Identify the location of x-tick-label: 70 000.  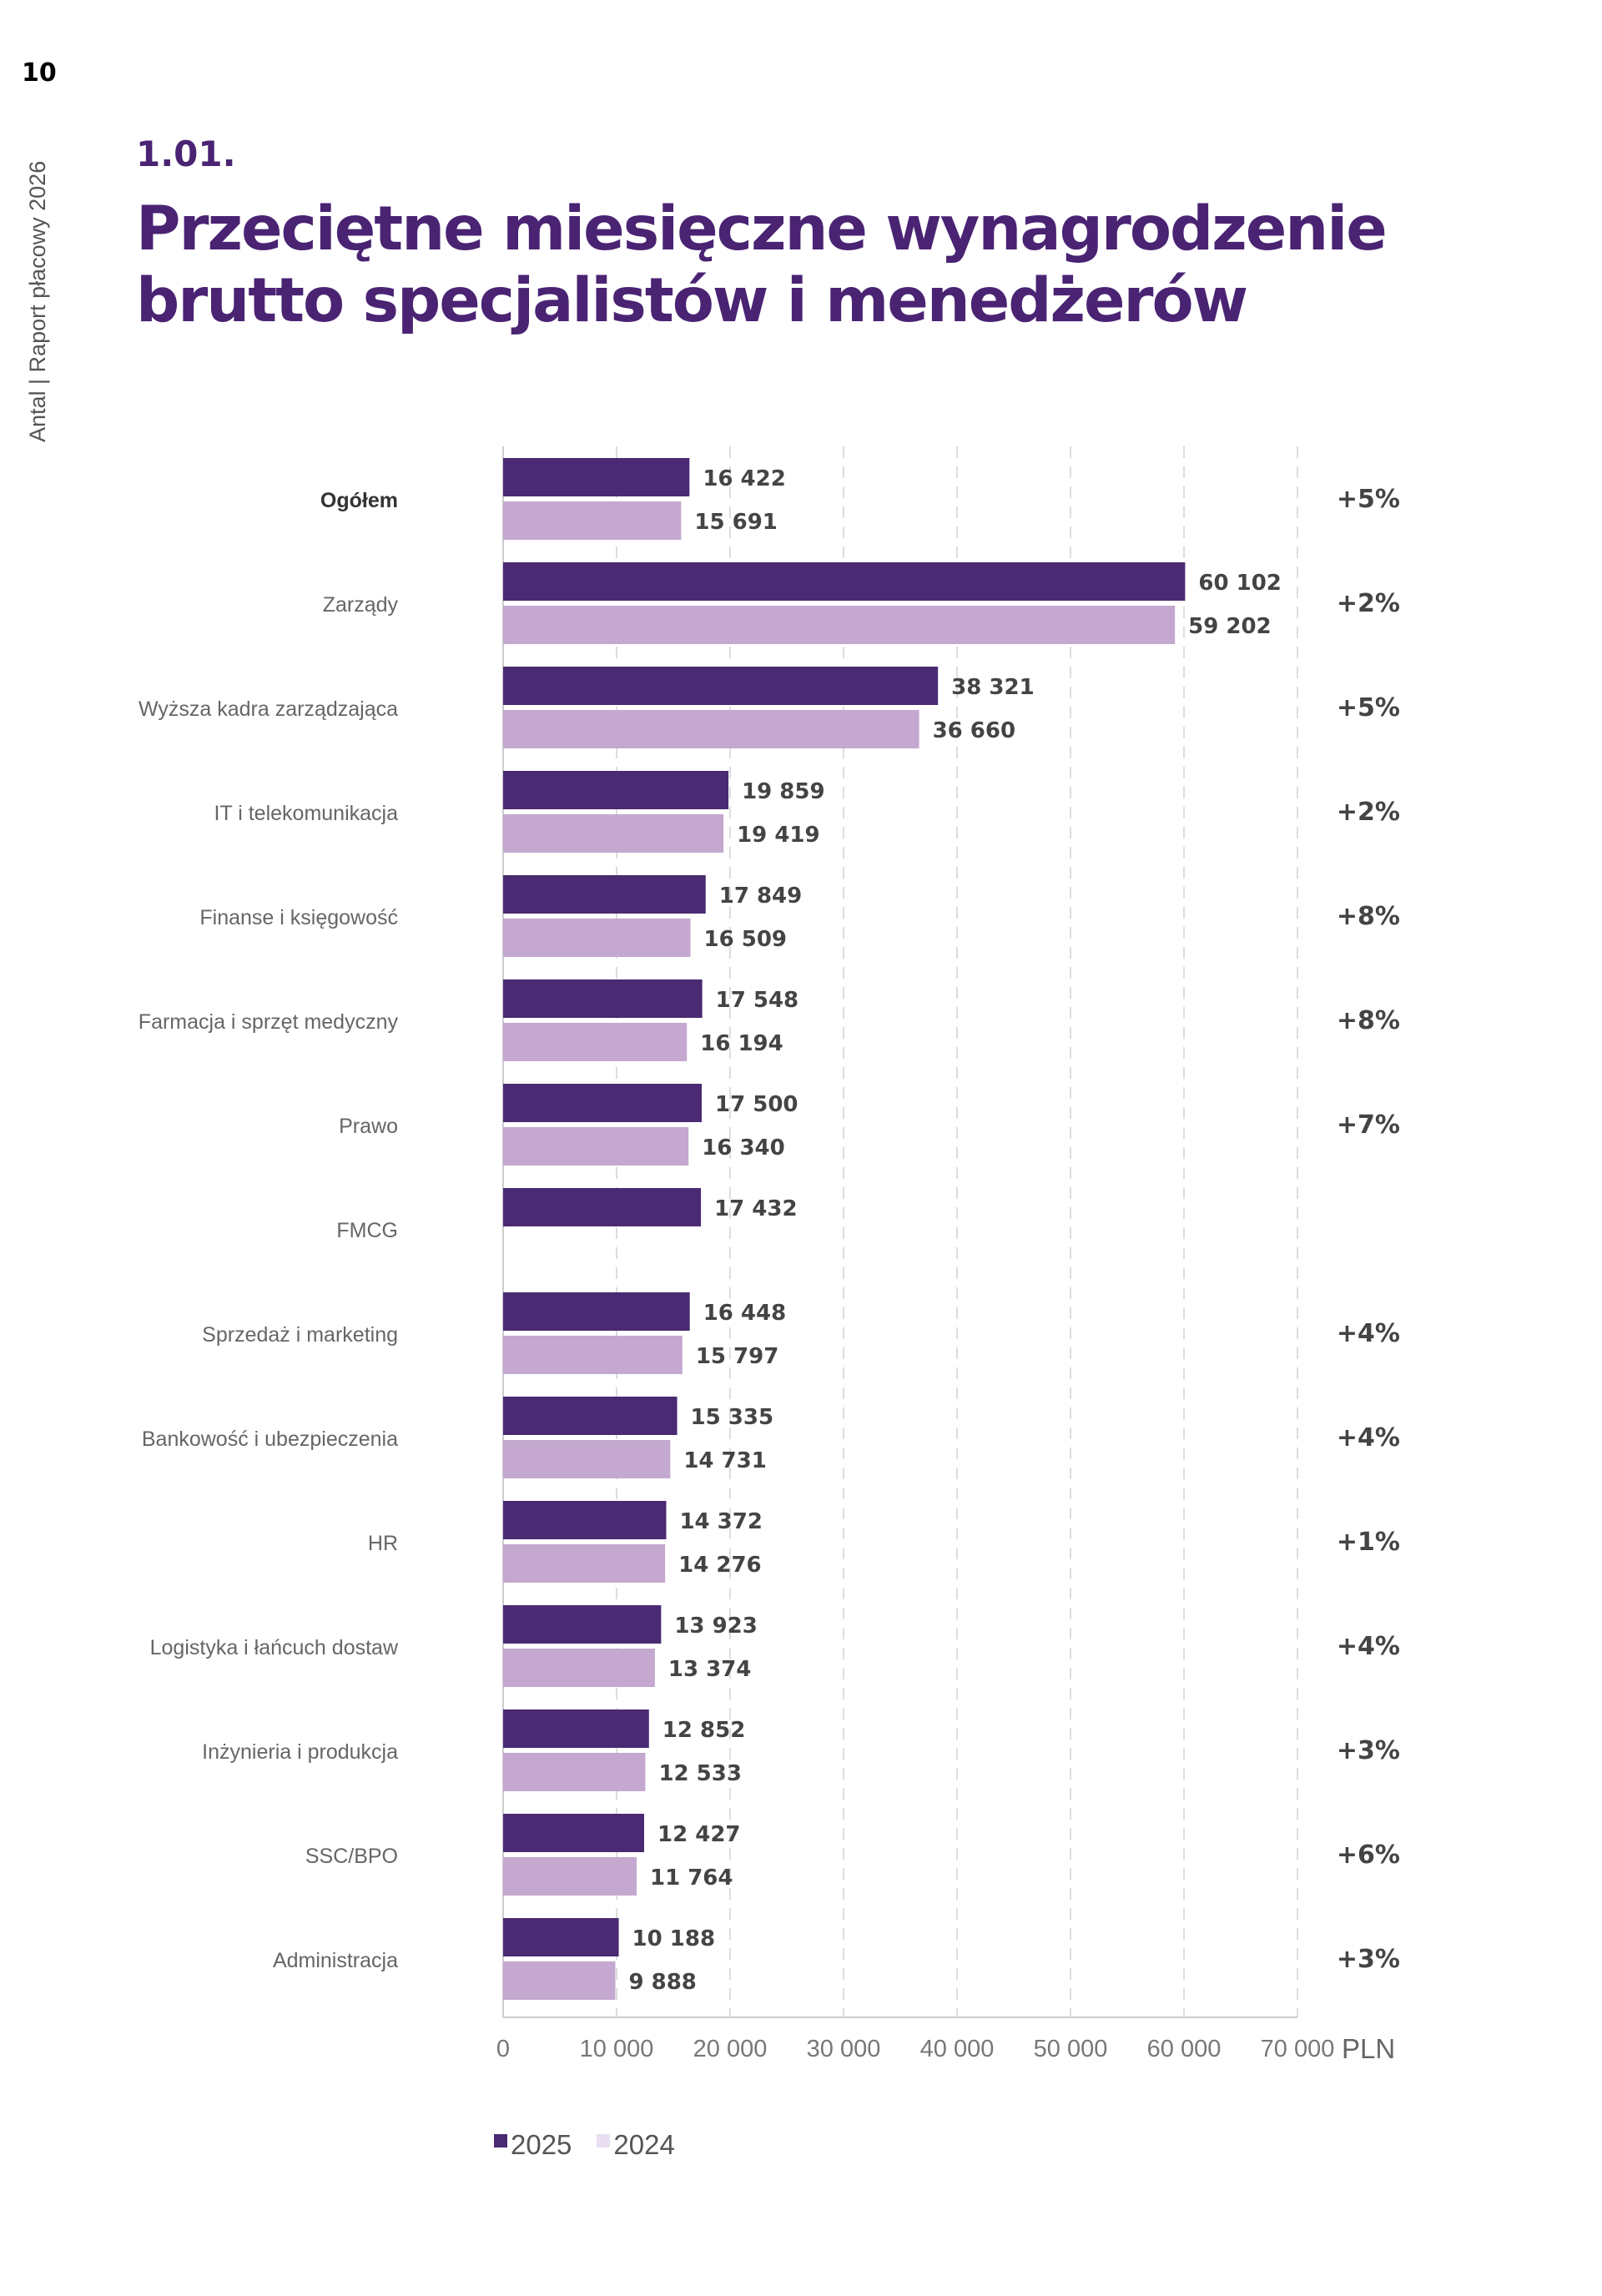
(1298, 2049).